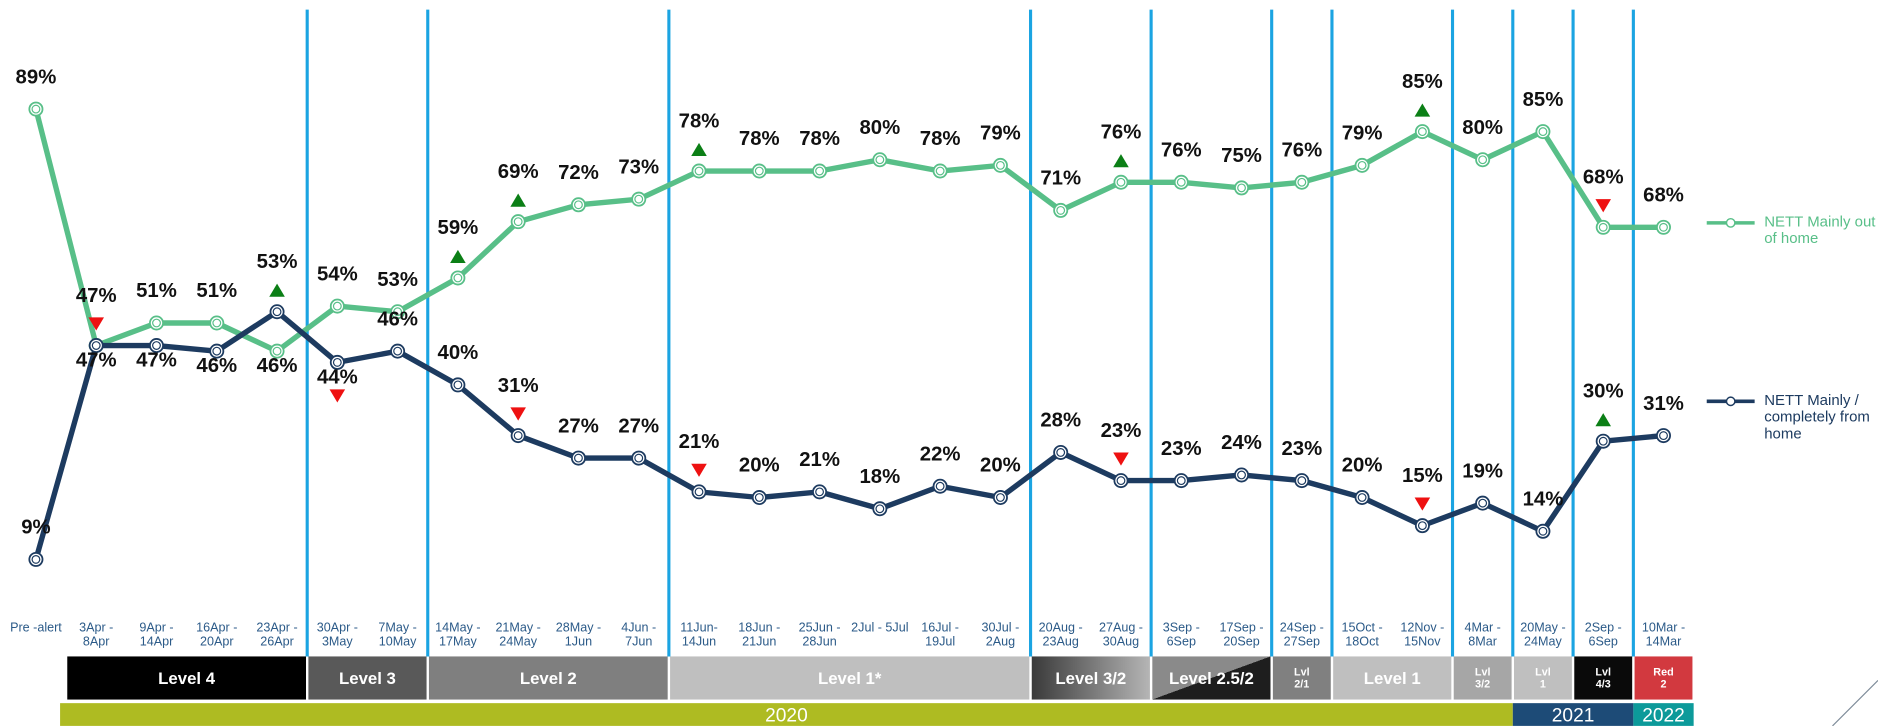  What do you see at coordinates (397, 280) in the screenshot?
I see `value-label: 53%` at bounding box center [397, 280].